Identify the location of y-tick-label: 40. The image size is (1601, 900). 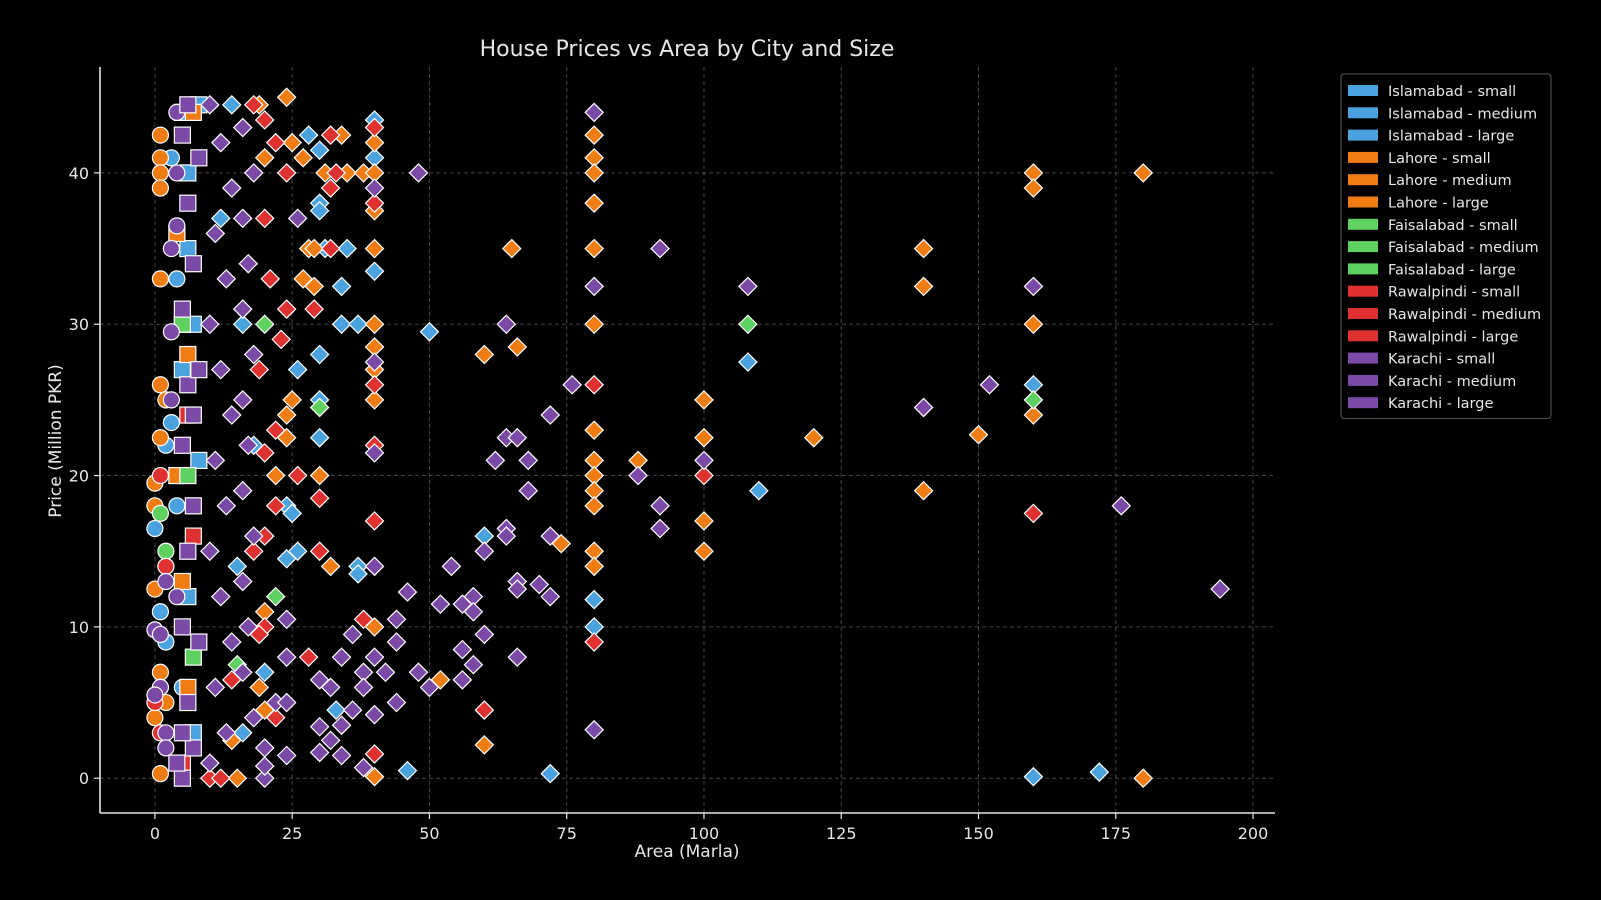
(79, 173).